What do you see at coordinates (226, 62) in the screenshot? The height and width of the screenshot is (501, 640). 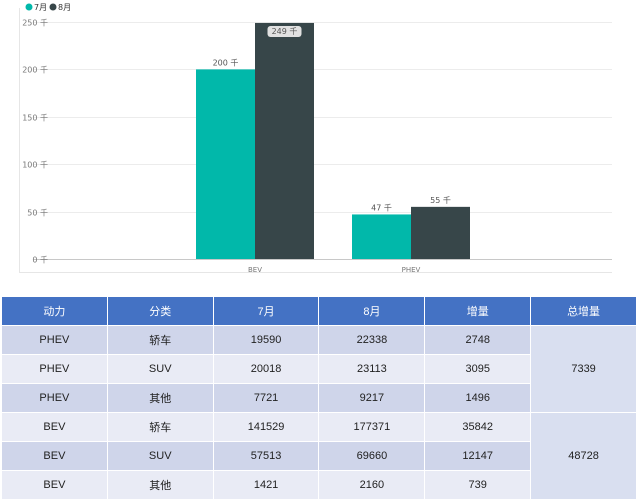 I see `data-label: 200 千` at bounding box center [226, 62].